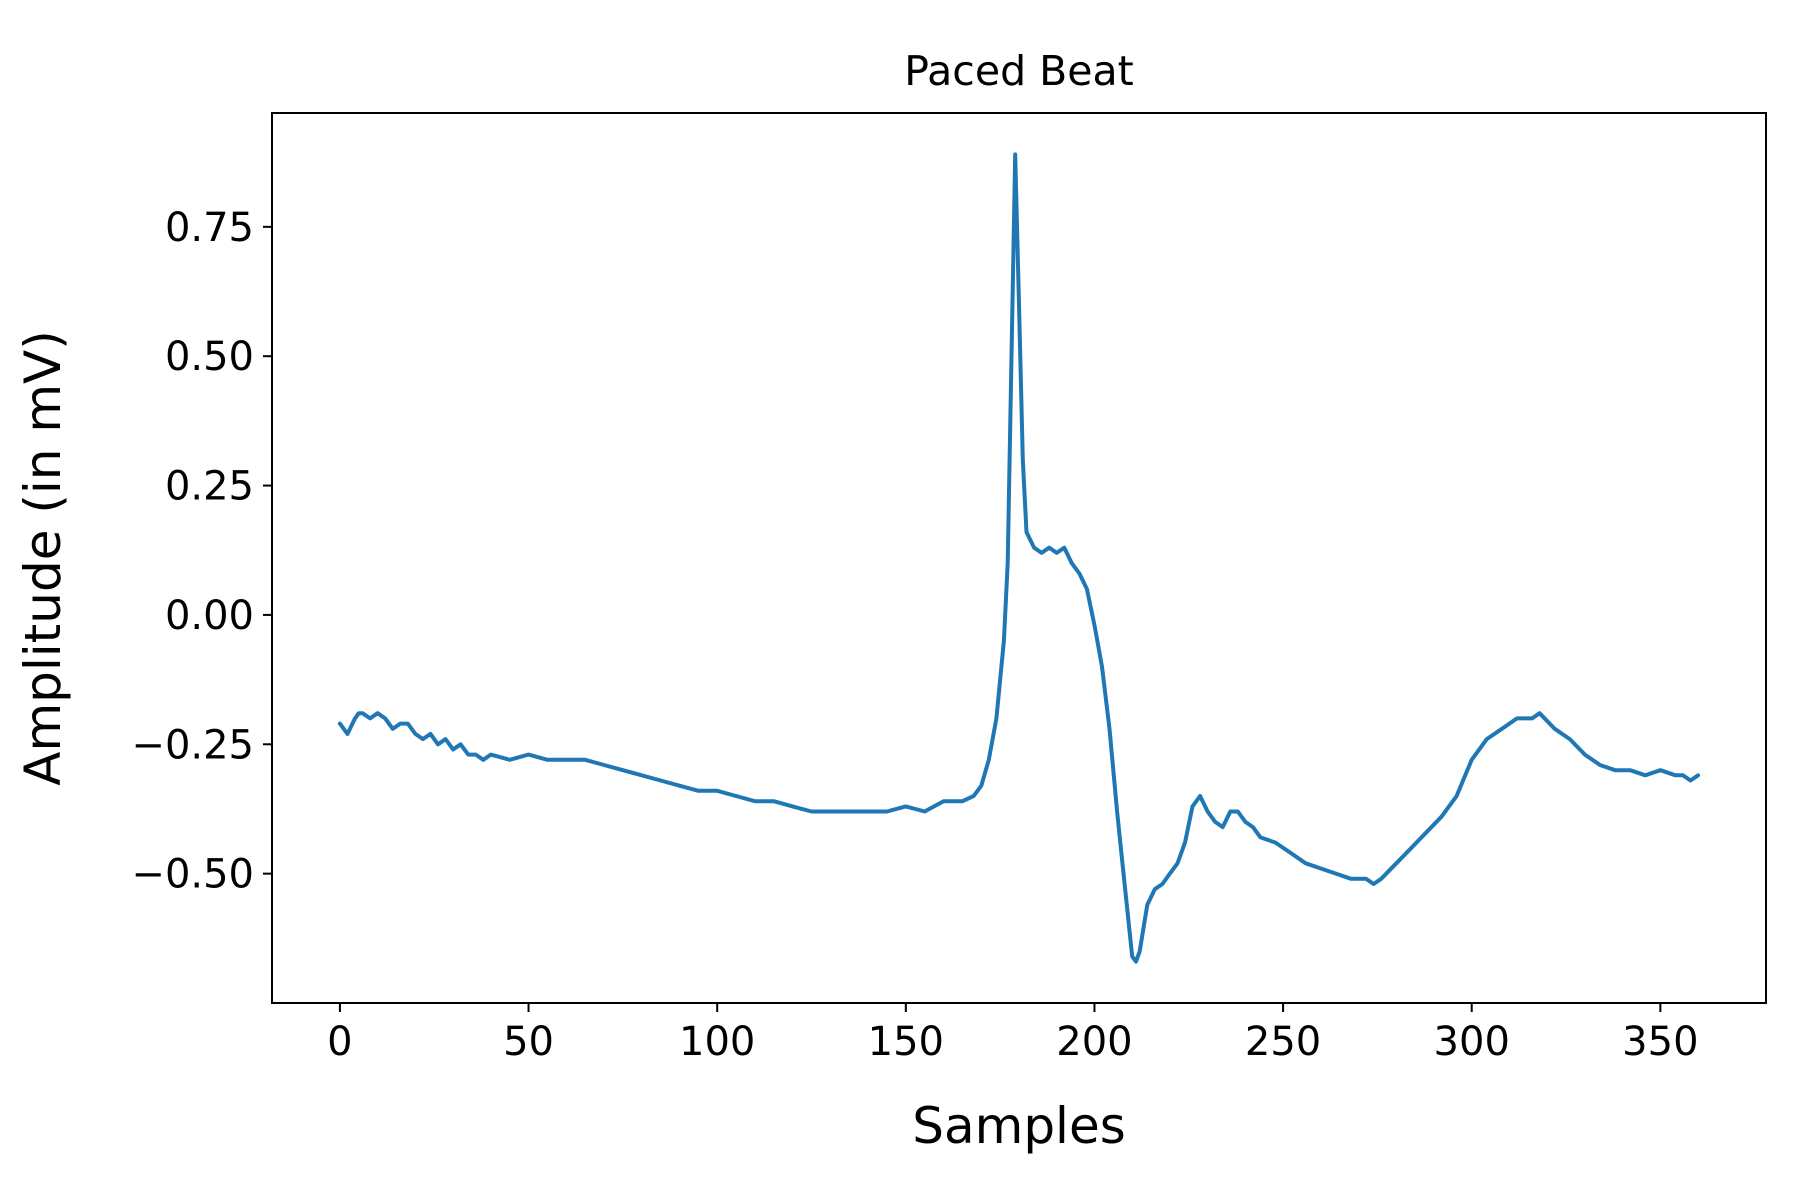 The width and height of the screenshot is (1800, 1200). Describe the element at coordinates (1094, 1042) in the screenshot. I see `x-tick-label: 200` at that location.